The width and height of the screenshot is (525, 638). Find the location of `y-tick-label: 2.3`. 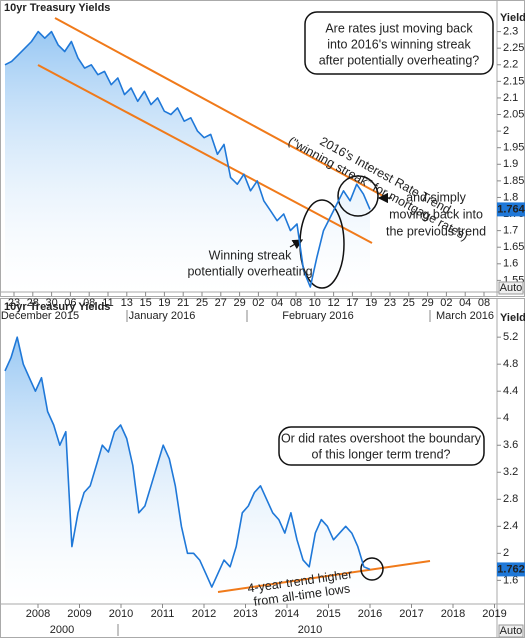

y-tick-label: 2.3 is located at coordinates (510, 31).